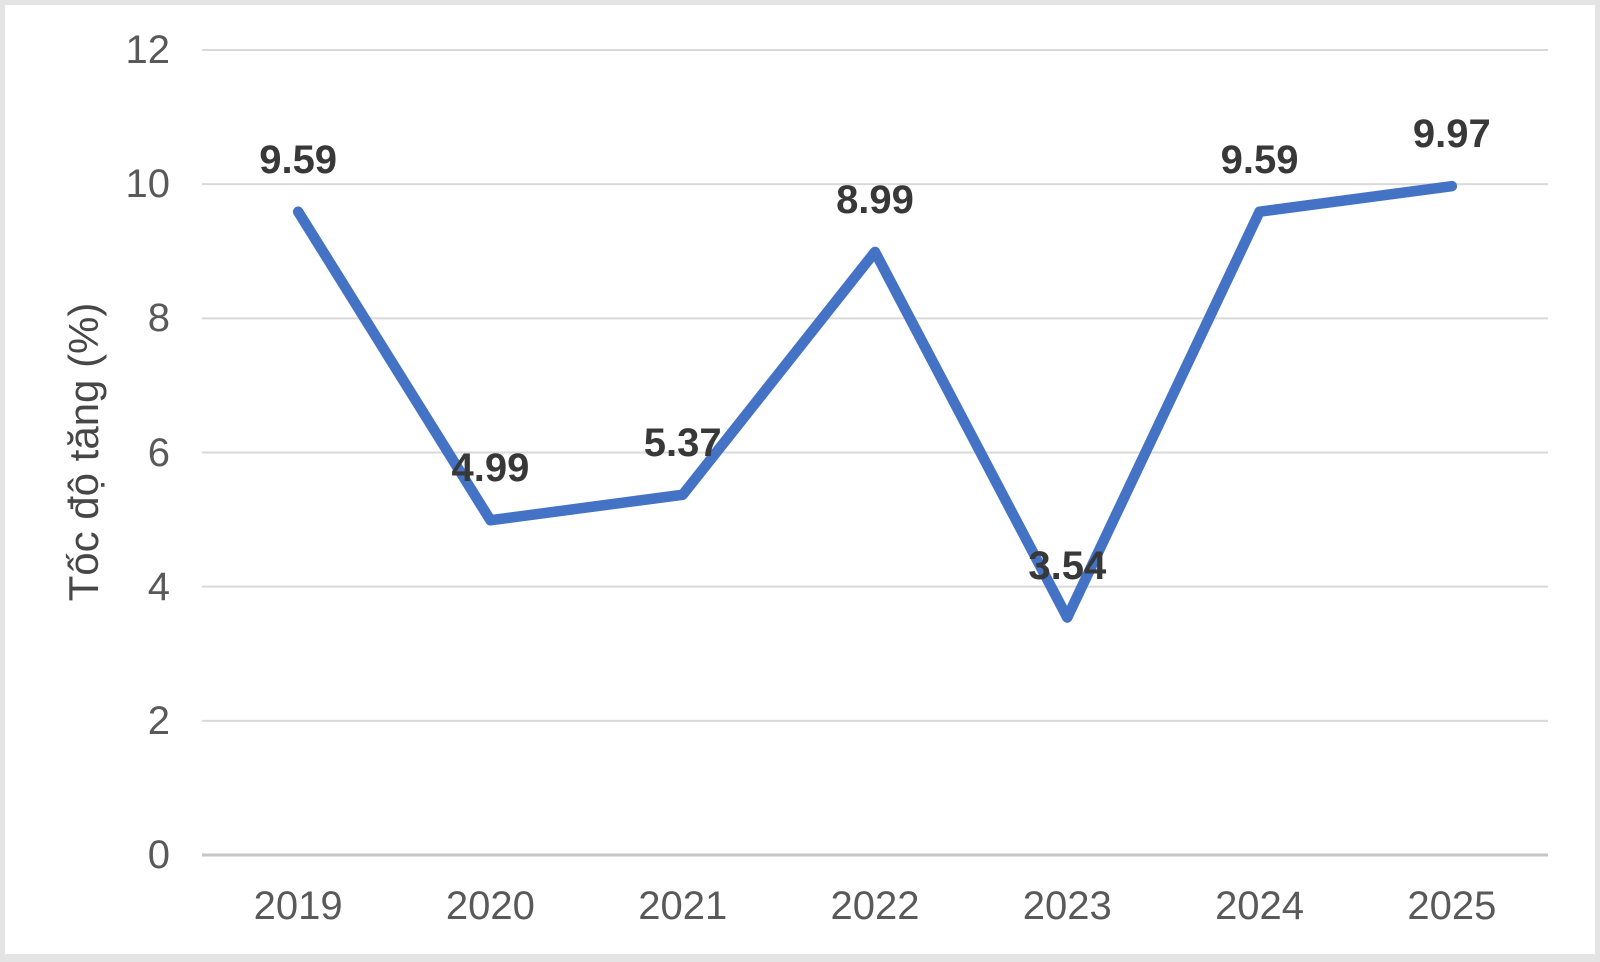  What do you see at coordinates (682, 442) in the screenshot?
I see `data-label: 5.37` at bounding box center [682, 442].